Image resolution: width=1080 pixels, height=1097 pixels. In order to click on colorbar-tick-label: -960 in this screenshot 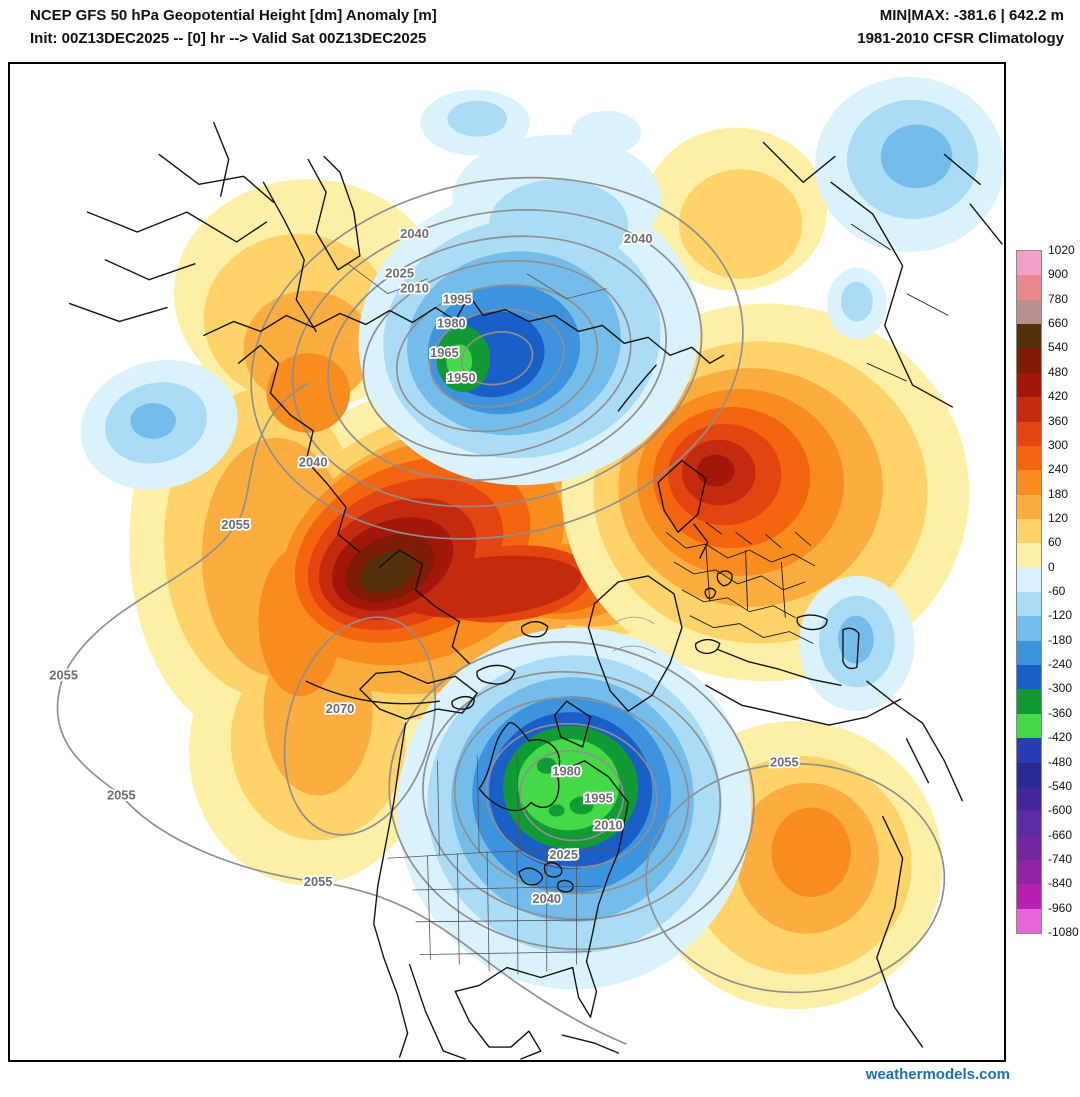, I will do `click(1060, 907)`.